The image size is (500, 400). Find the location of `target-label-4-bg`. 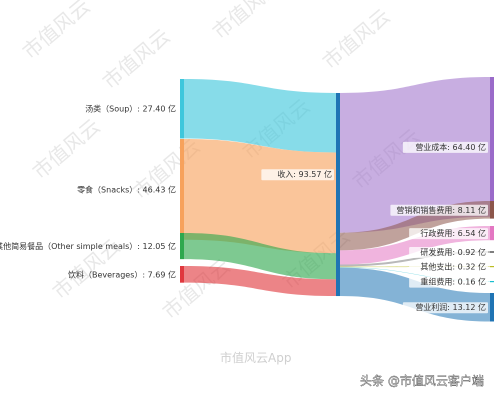

target-label-4-bg is located at coordinates (448, 267).